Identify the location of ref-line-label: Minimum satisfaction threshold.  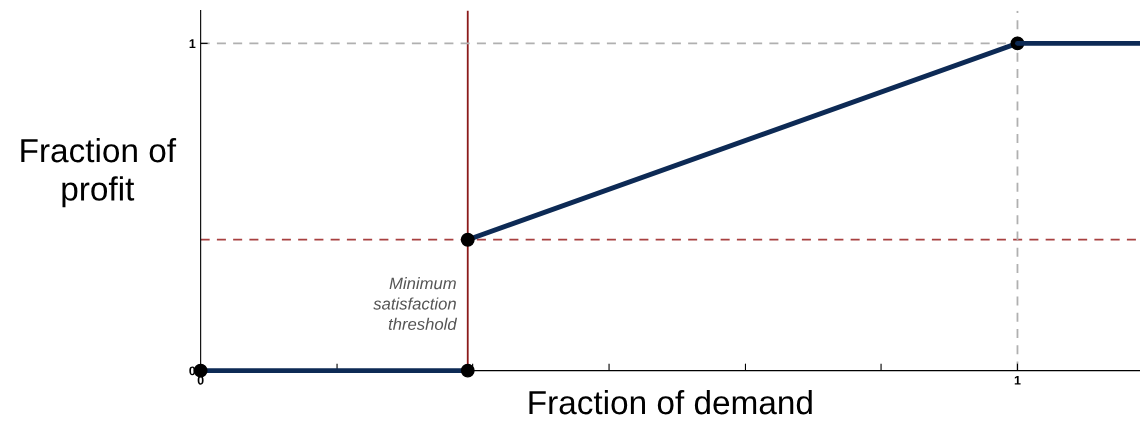
(415, 304).